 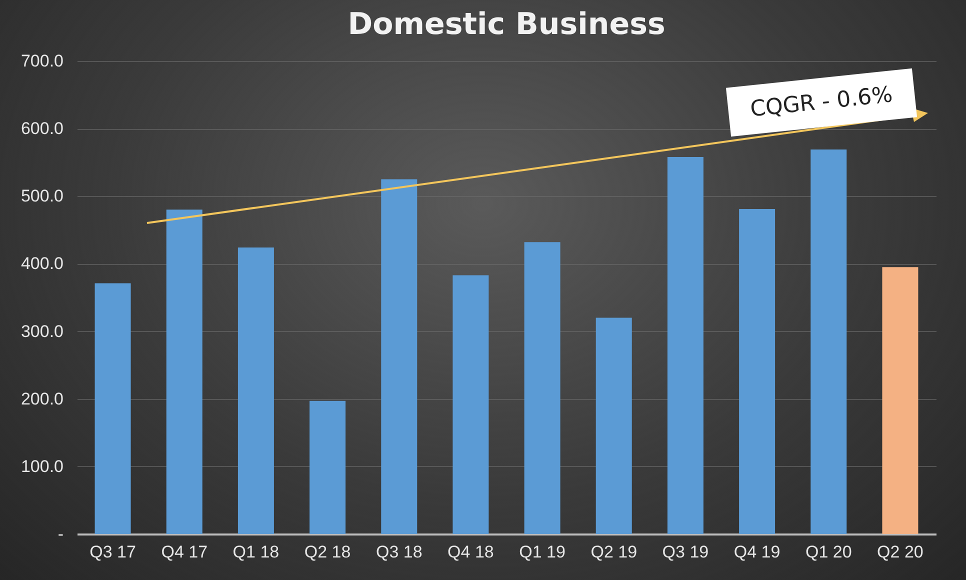 What do you see at coordinates (42, 466) in the screenshot?
I see `y-tick-label: 100.0` at bounding box center [42, 466].